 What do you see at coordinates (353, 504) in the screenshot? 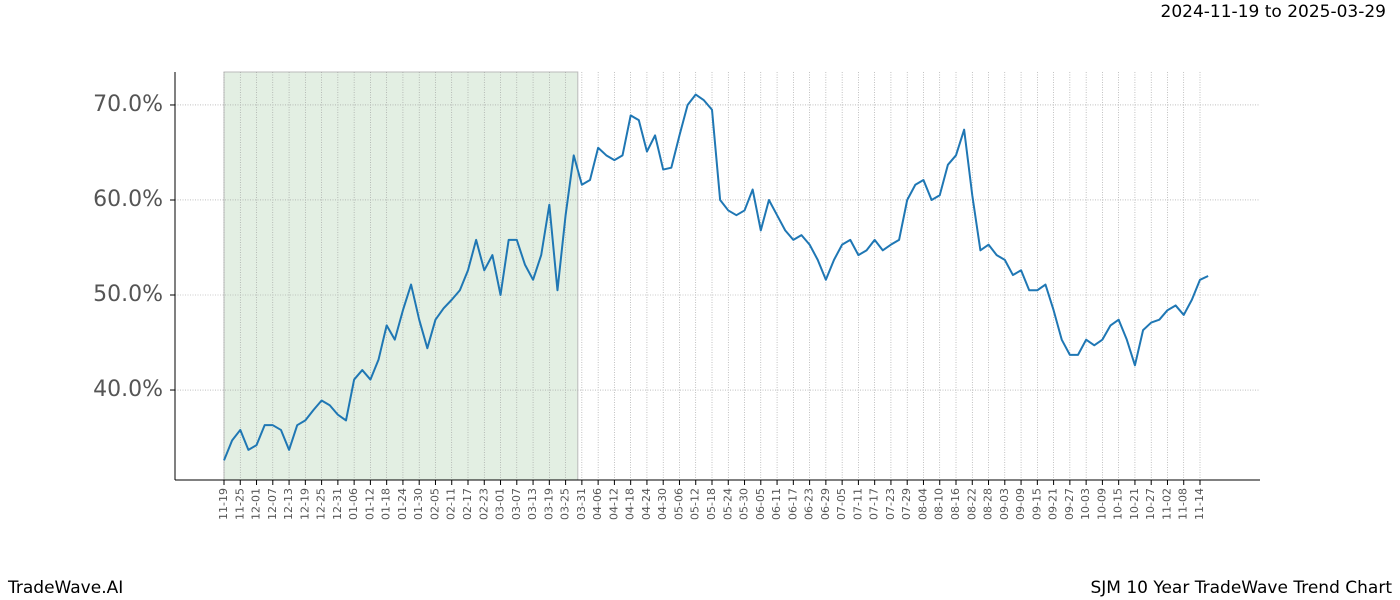
I see `x-tick-label: 01-06` at bounding box center [353, 504].